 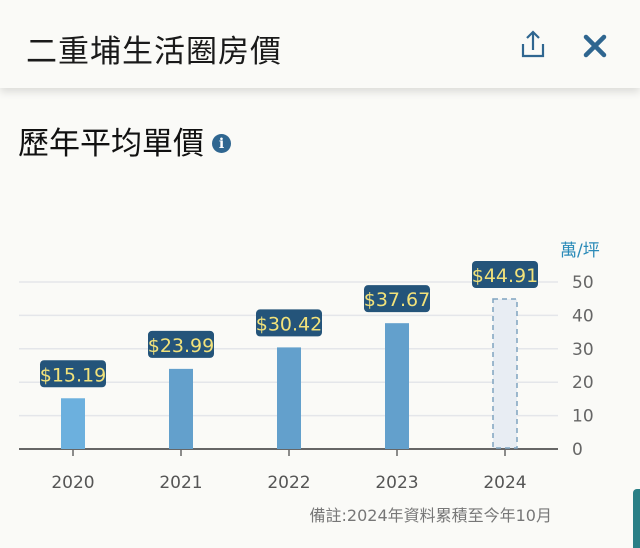 I want to click on data-label: $23.99, so click(x=181, y=346).